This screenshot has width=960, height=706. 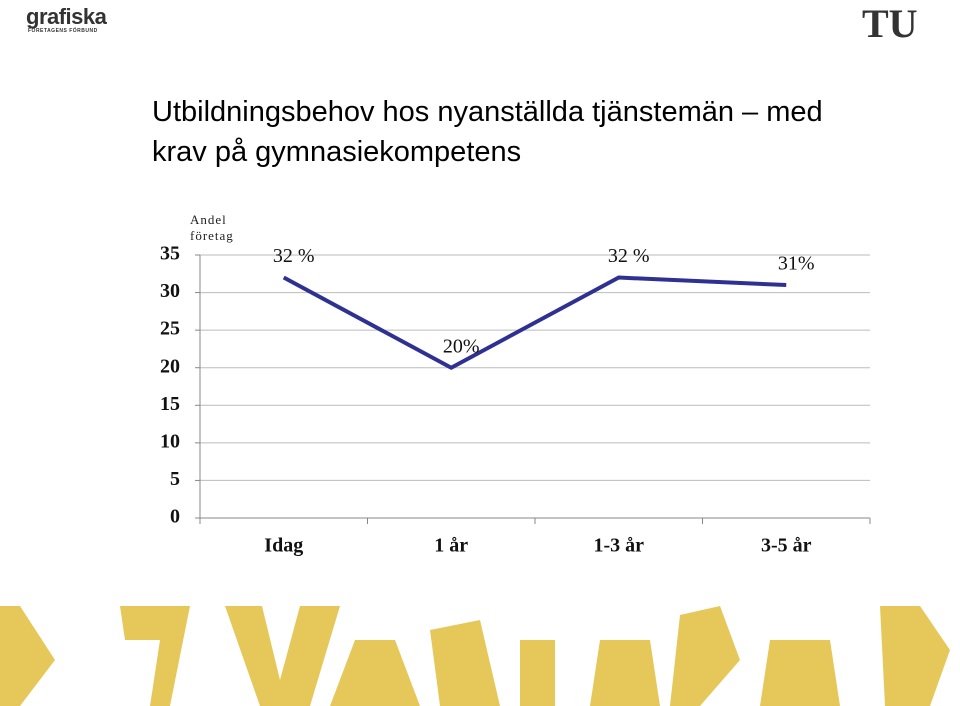 I want to click on decoration, so click(x=475, y=656).